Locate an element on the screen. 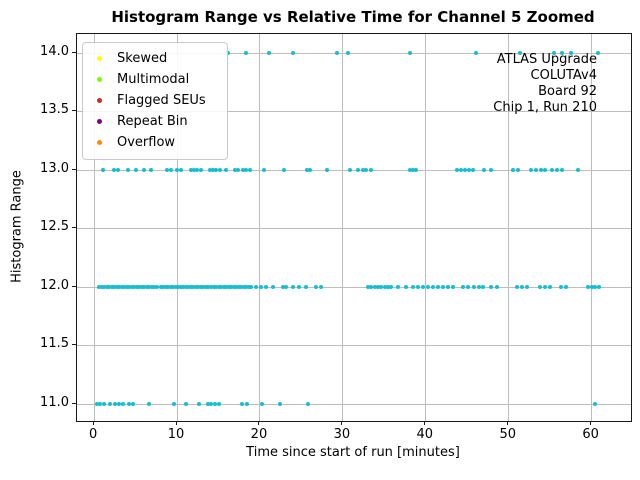 The height and width of the screenshot is (480, 640). x-tick-label: 20 is located at coordinates (259, 434).